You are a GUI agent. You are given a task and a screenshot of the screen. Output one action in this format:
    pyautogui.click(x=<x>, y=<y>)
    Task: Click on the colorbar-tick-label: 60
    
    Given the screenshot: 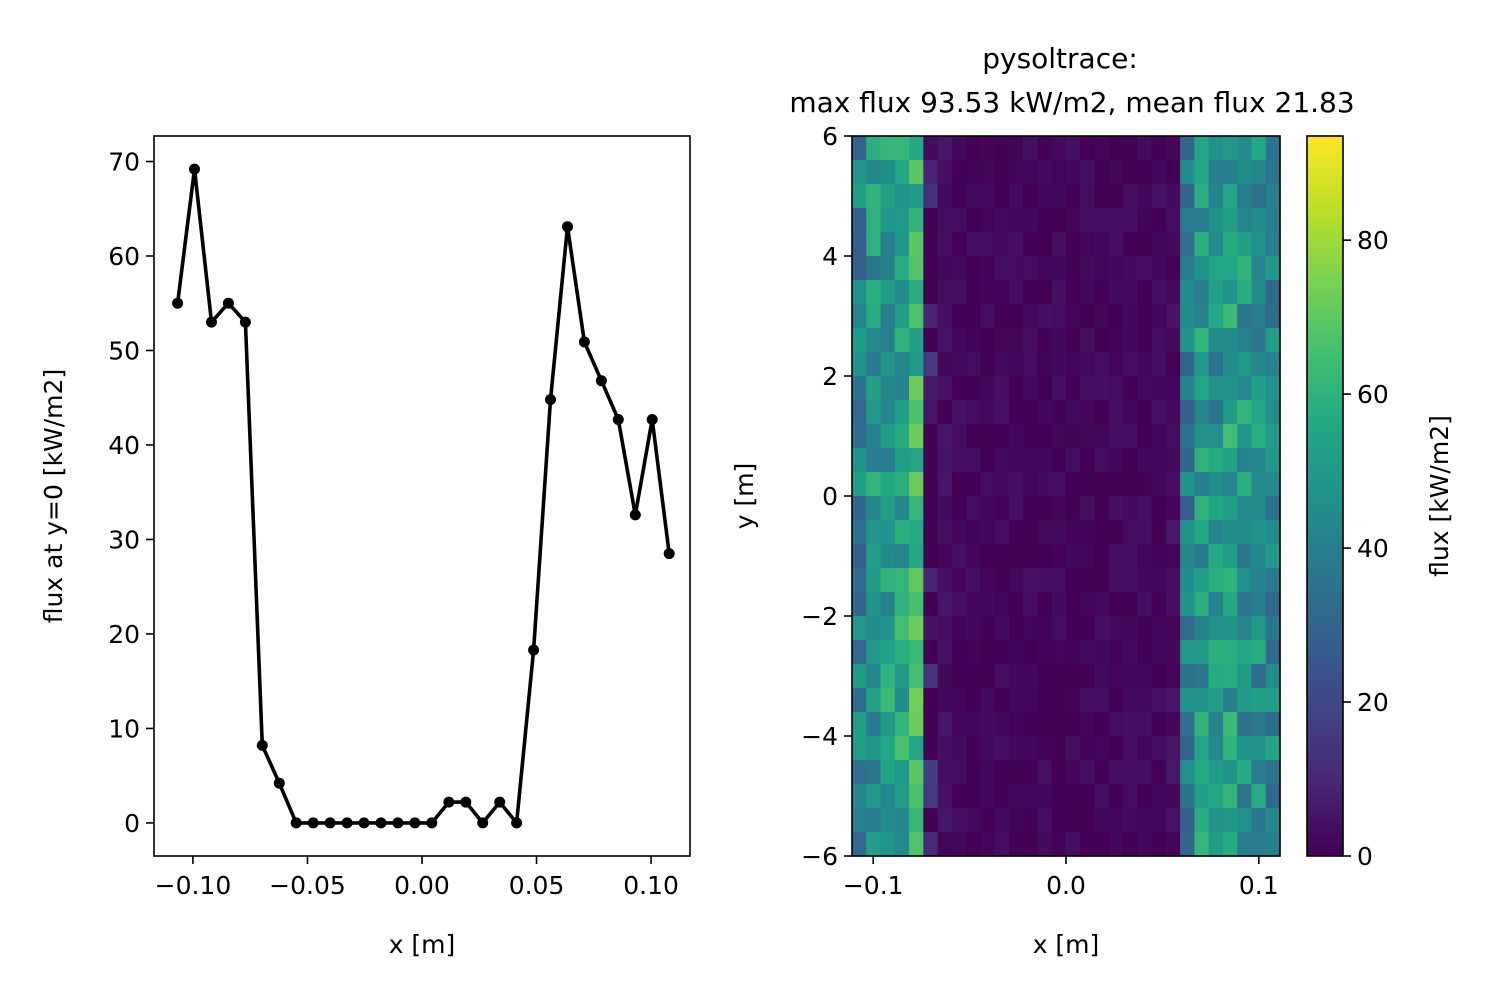 What is the action you would take?
    pyautogui.click(x=1373, y=394)
    